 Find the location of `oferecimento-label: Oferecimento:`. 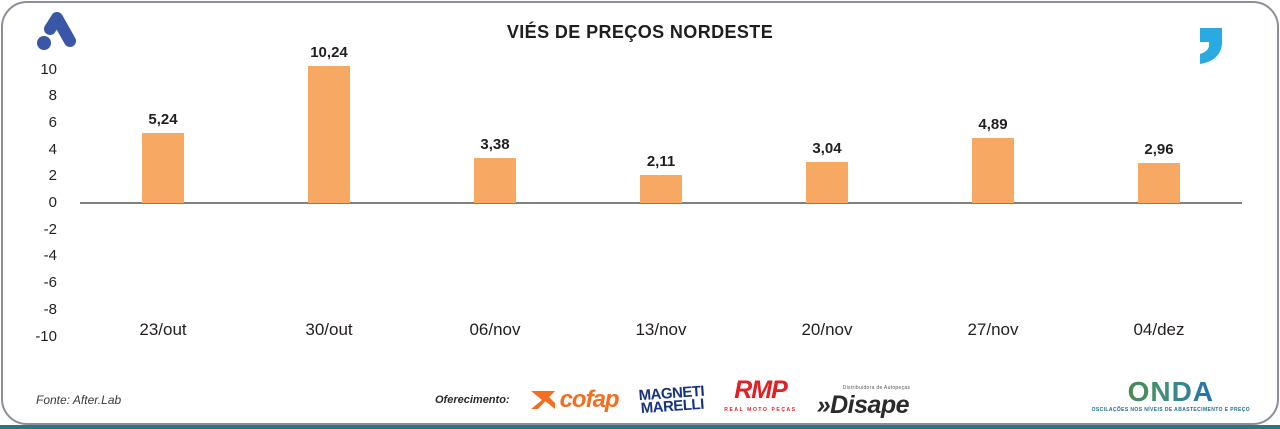

oferecimento-label: Oferecimento: is located at coordinates (472, 400).